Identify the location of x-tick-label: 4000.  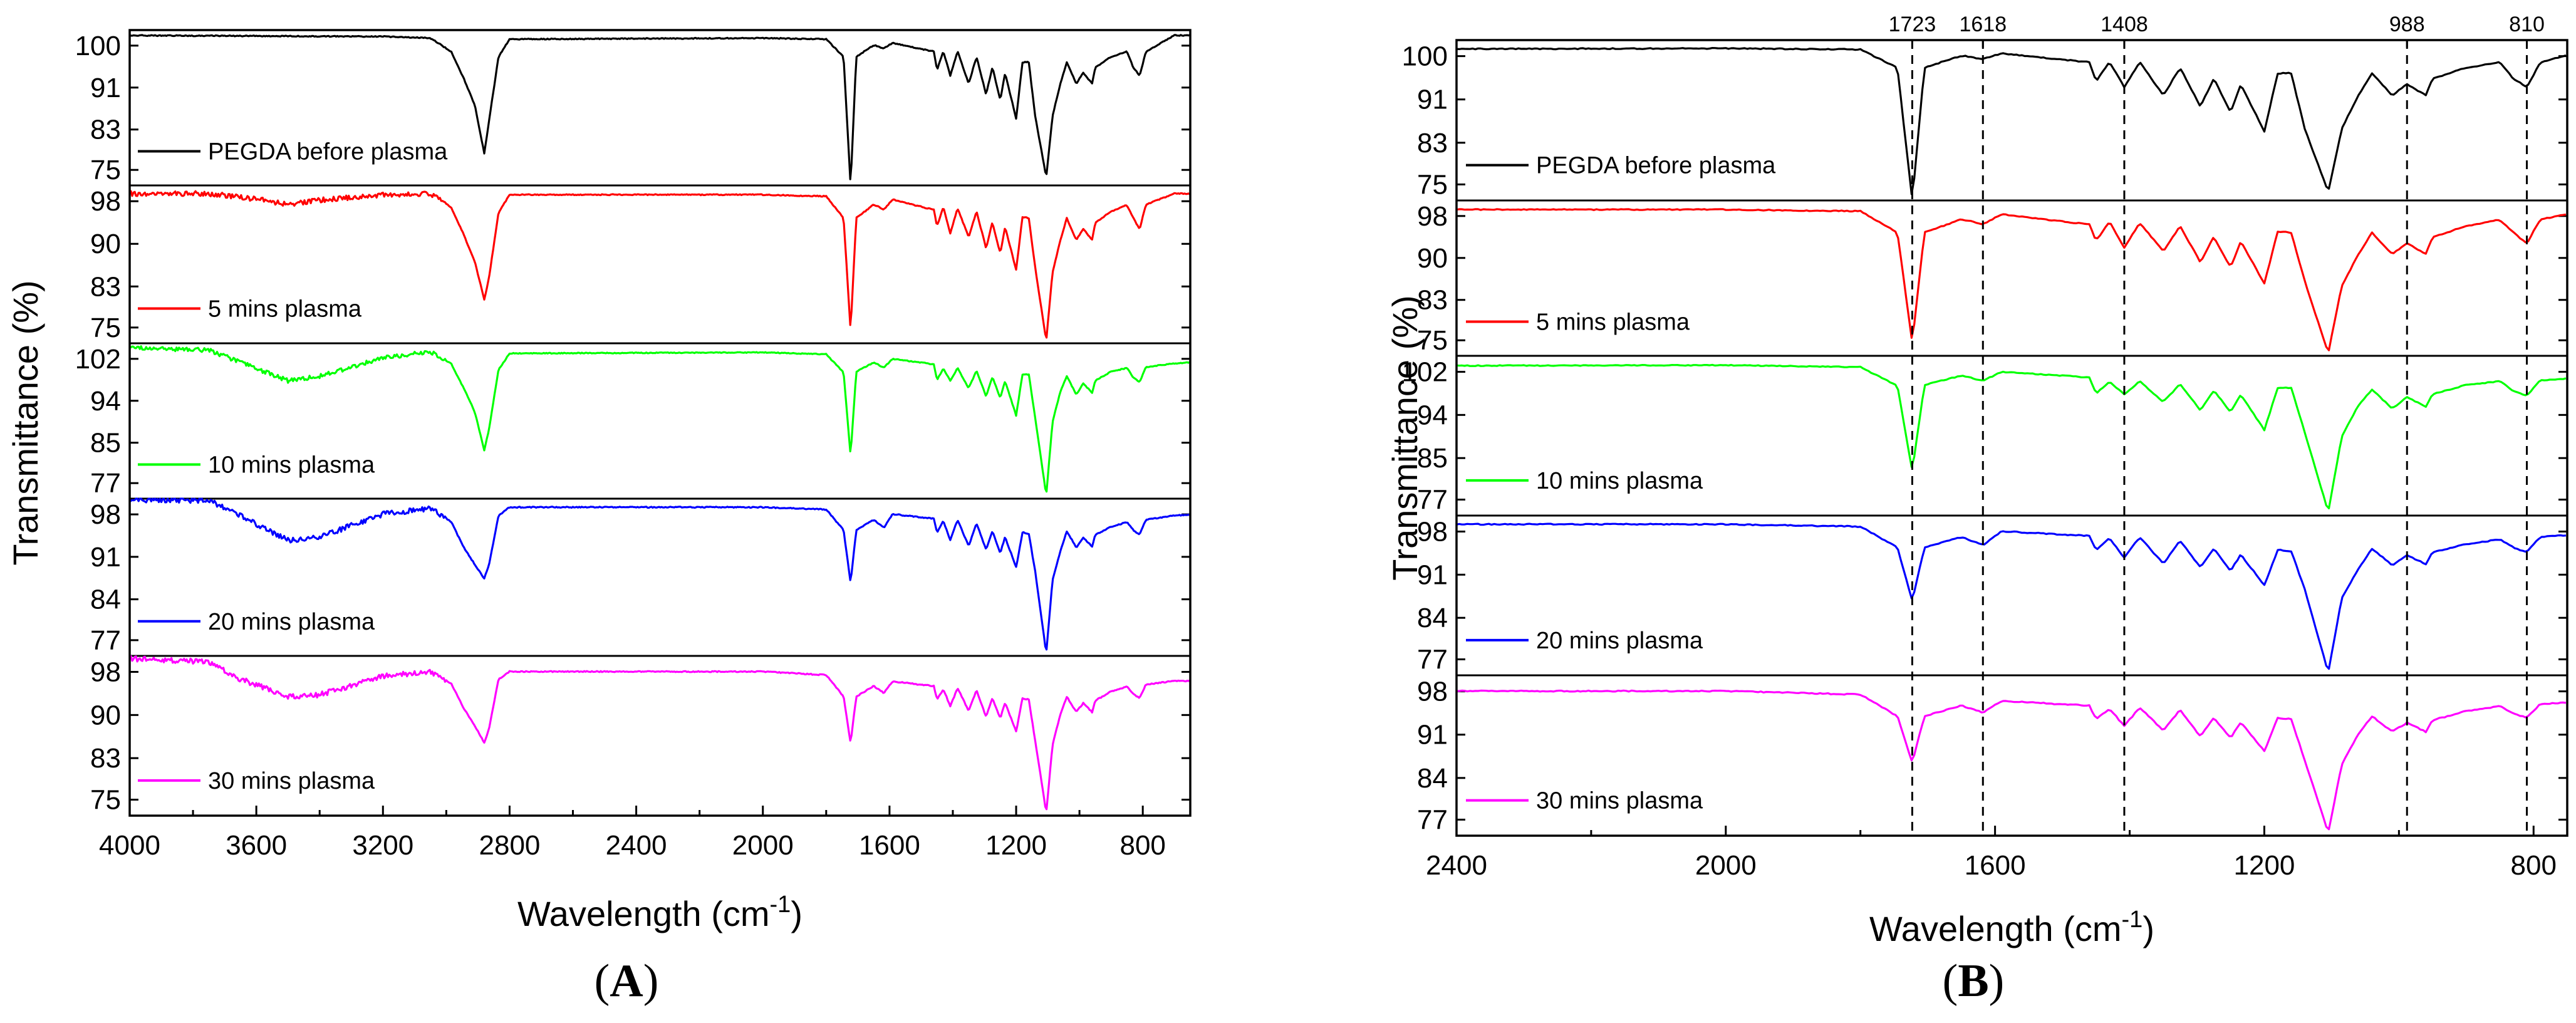
(129, 845).